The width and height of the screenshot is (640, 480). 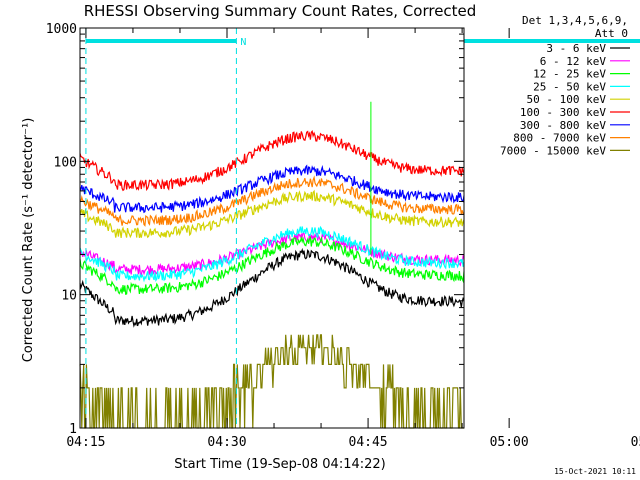 What do you see at coordinates (279, 464) in the screenshot?
I see `x-axis-label: Start Time (19-Sep-08 04:14:22)` at bounding box center [279, 464].